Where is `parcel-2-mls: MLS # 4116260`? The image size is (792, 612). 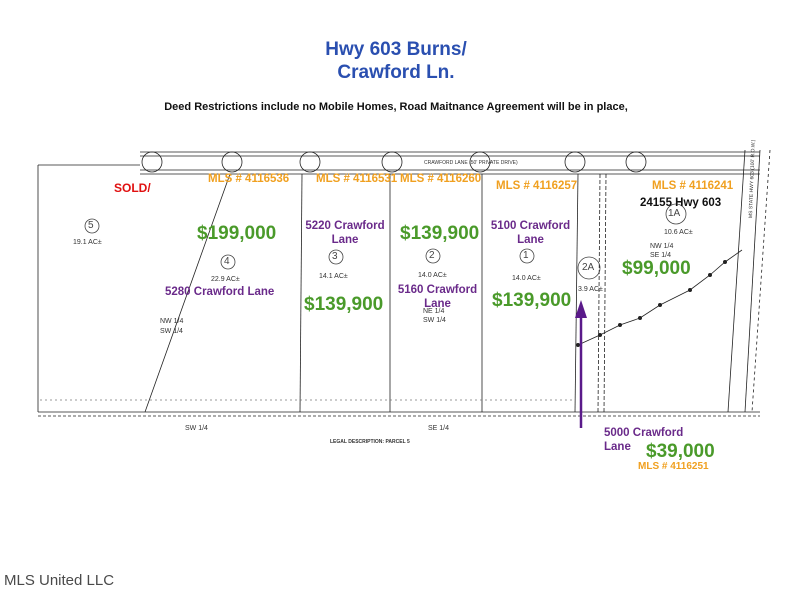 parcel-2-mls: MLS # 4116260 is located at coordinates (441, 179).